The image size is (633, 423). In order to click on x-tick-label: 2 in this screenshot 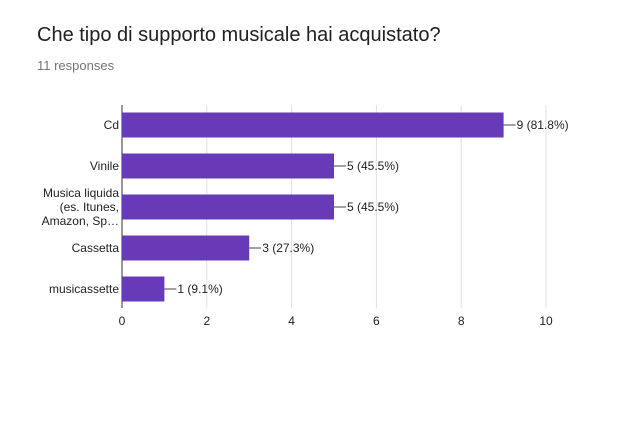, I will do `click(206, 321)`.